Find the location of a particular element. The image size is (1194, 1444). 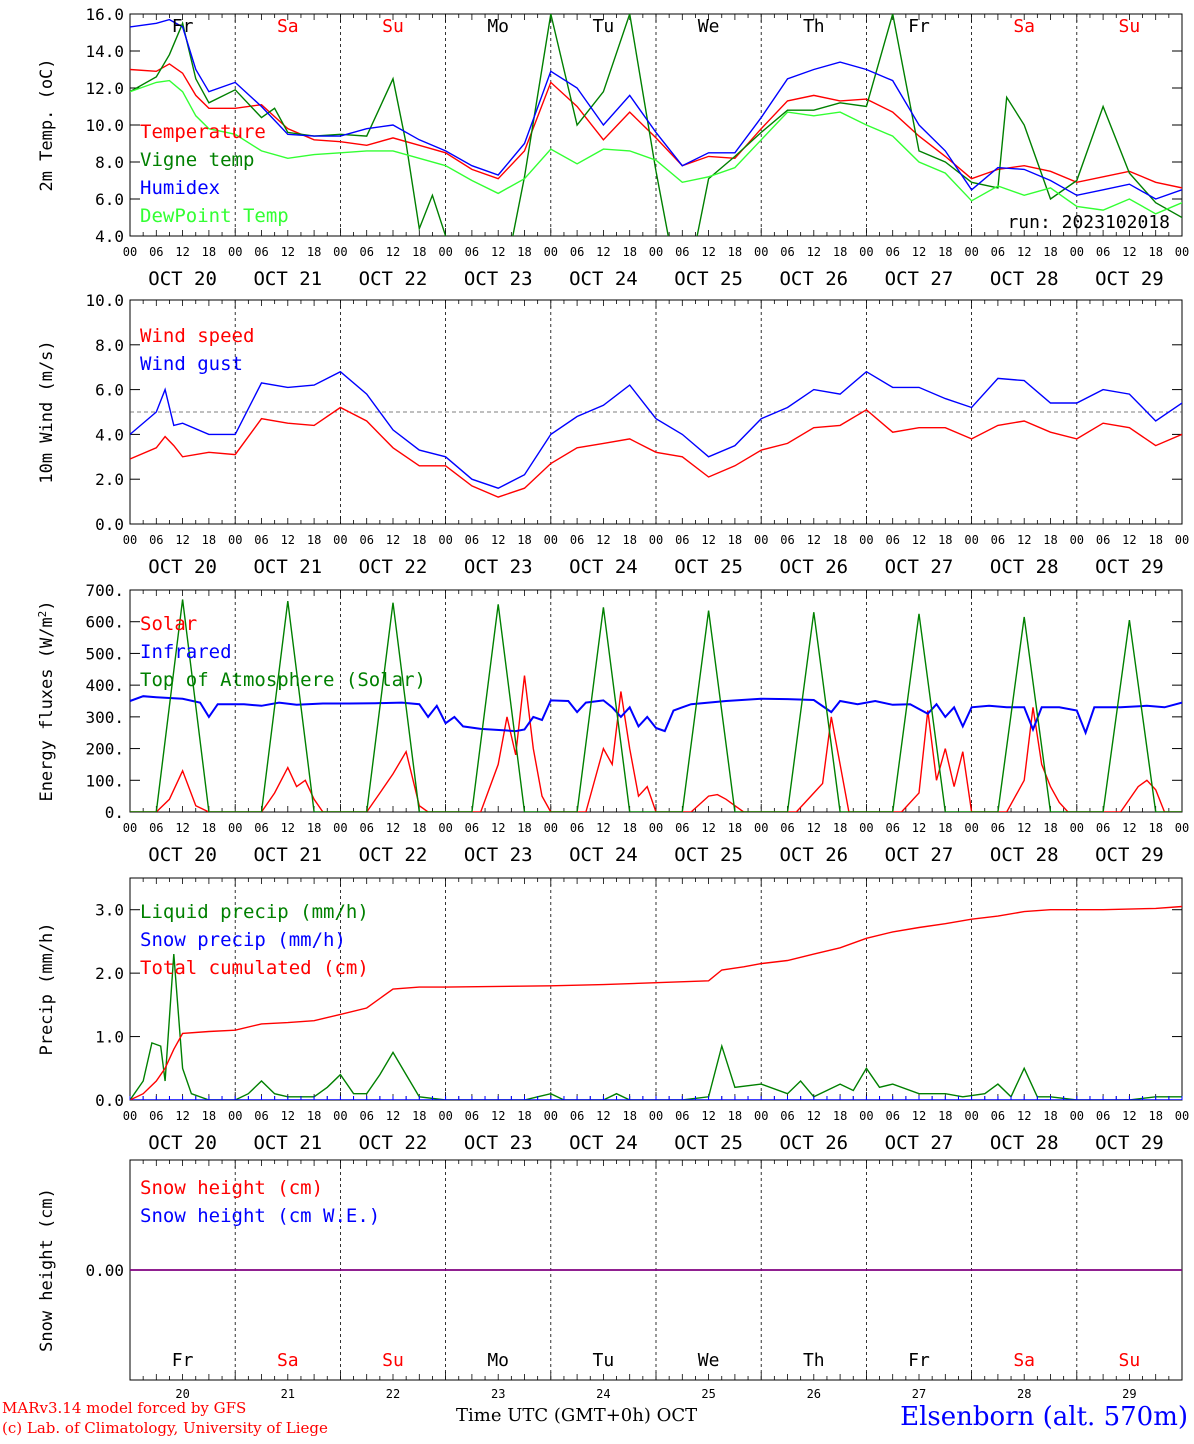

snow-dow-label: We is located at coordinates (709, 1360).